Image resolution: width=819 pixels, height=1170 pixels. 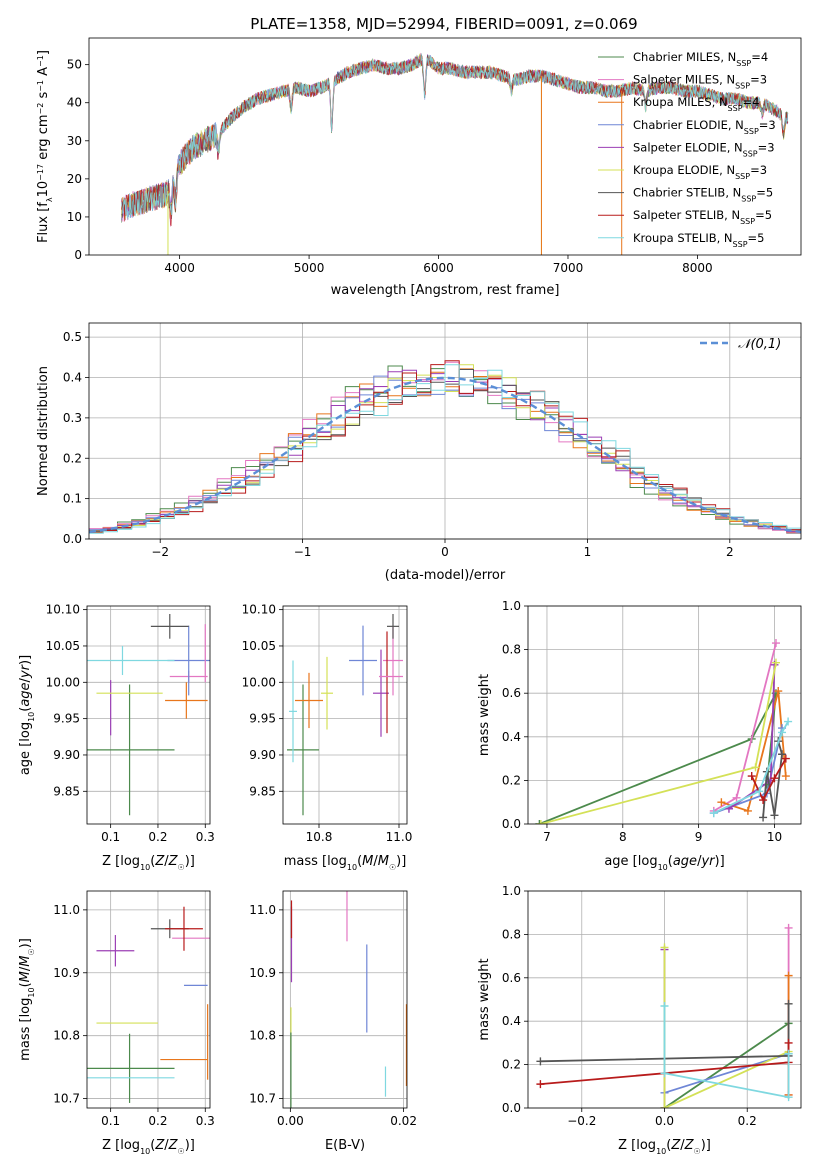 I want to click on x-tick-label: 7000, so click(x=568, y=268).